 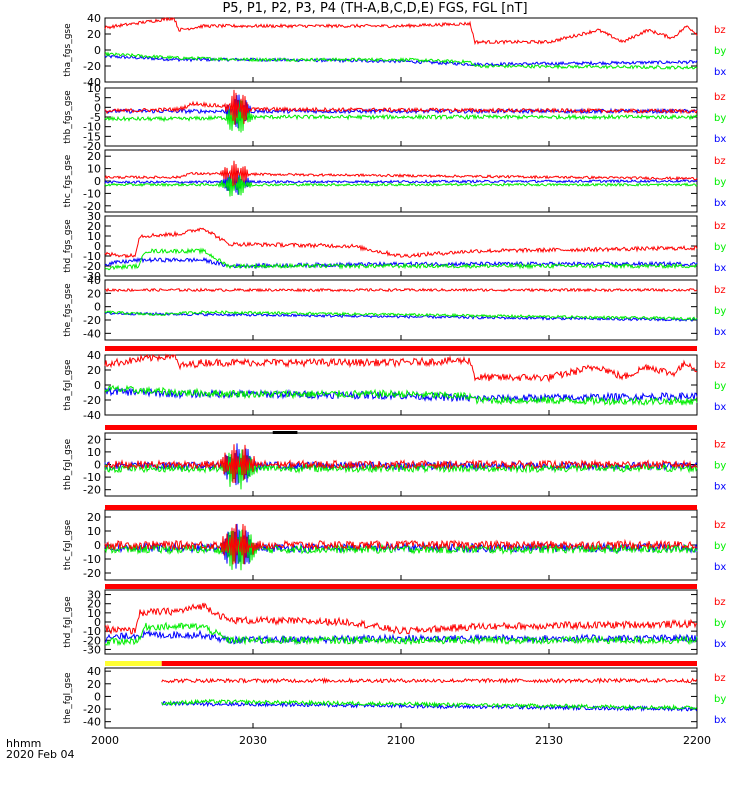 I want to click on y-tick-label: 30, so click(x=94, y=216).